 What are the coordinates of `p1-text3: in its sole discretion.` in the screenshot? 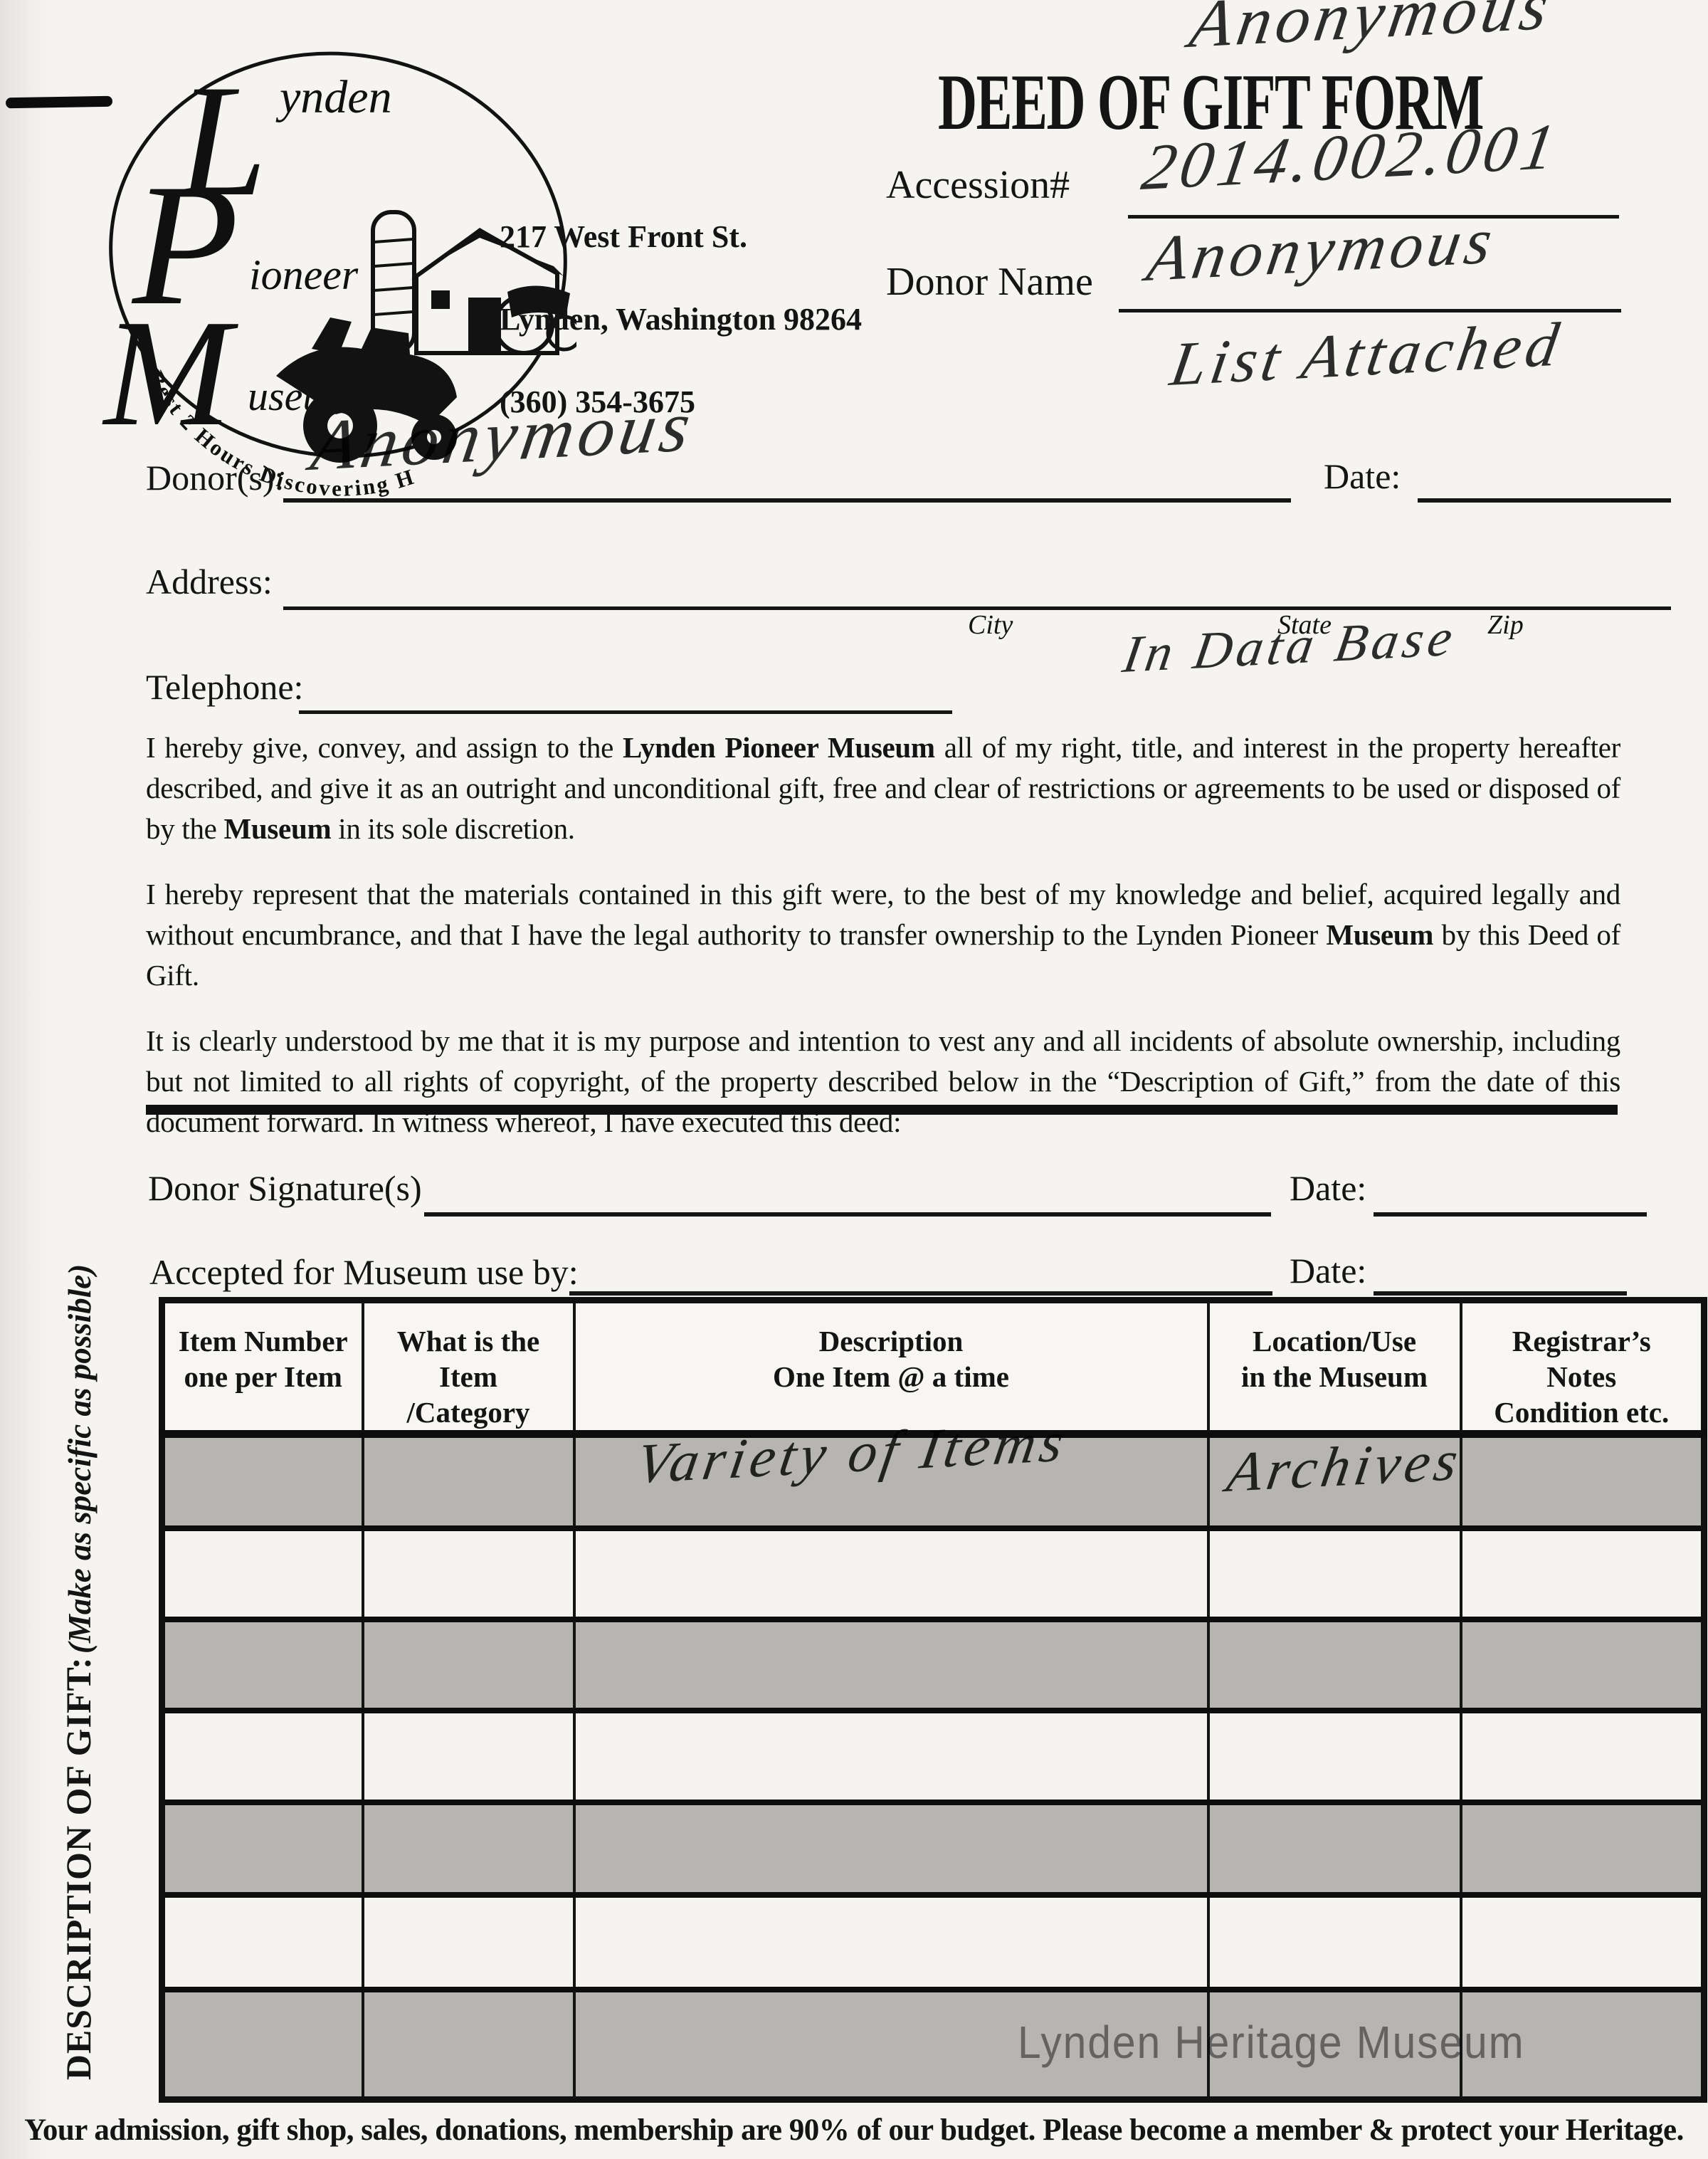 It's located at (453, 829).